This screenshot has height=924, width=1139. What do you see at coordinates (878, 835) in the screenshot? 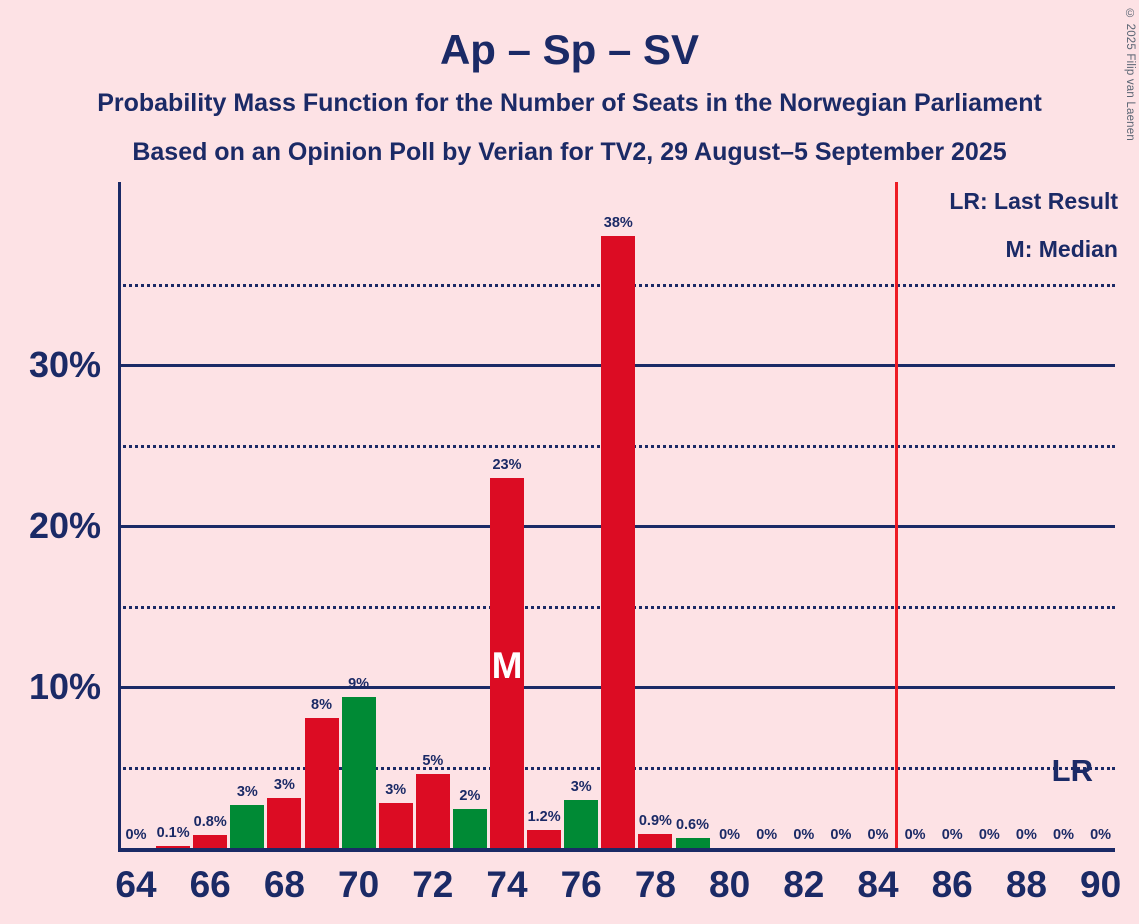
I see `bar-label-seat-84: 0%` at bounding box center [878, 835].